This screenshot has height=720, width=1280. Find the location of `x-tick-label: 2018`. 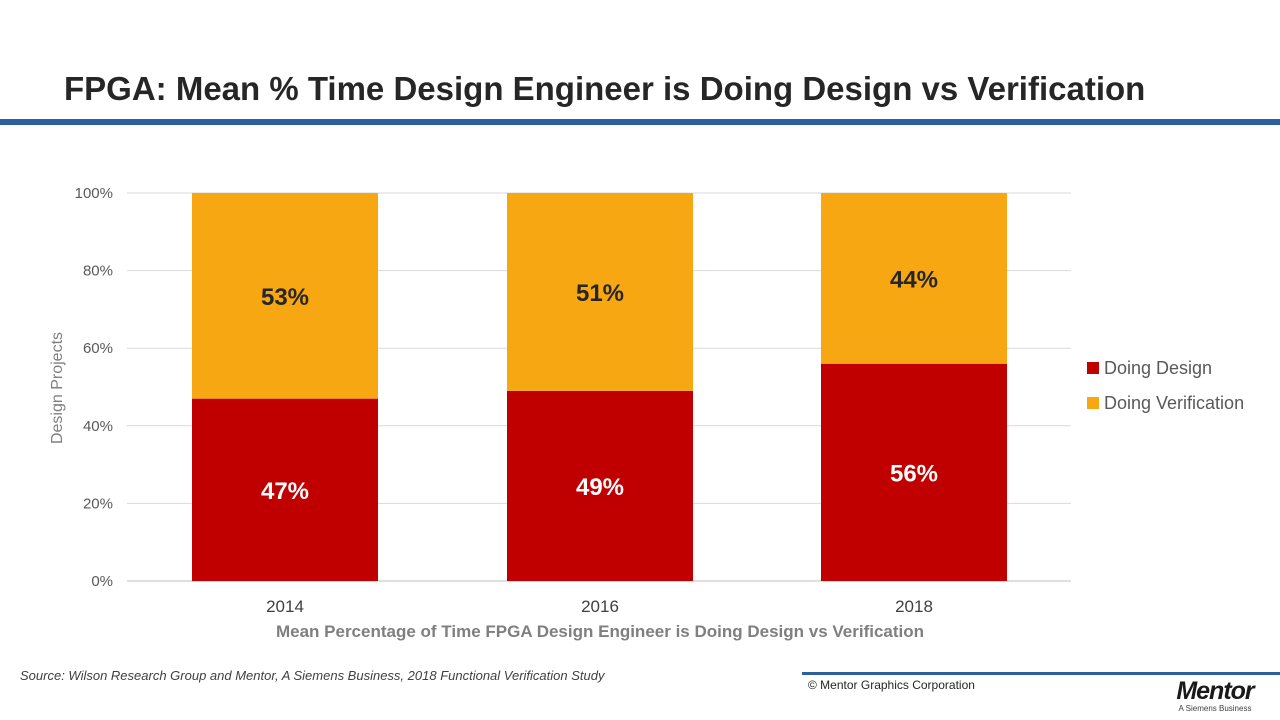

x-tick-label: 2018 is located at coordinates (914, 606).